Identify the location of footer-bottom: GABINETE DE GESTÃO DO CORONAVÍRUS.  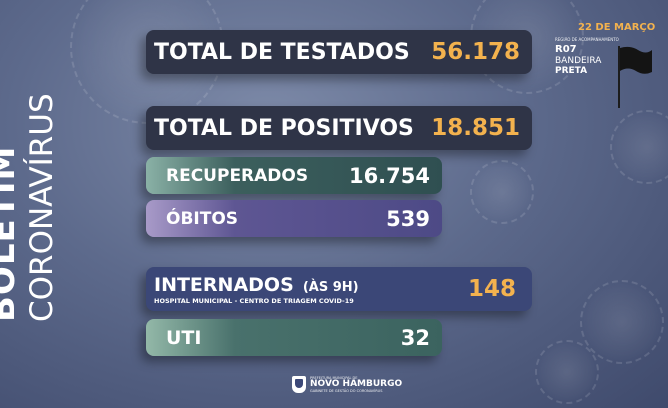
(346, 391).